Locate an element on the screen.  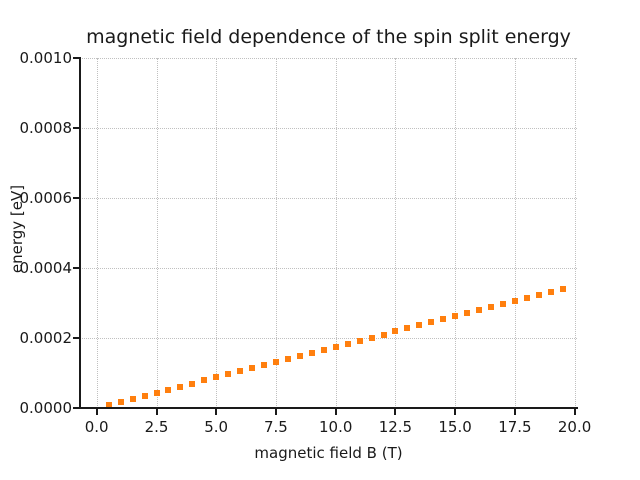
x-tick-label: 7.5 is located at coordinates (275, 427).